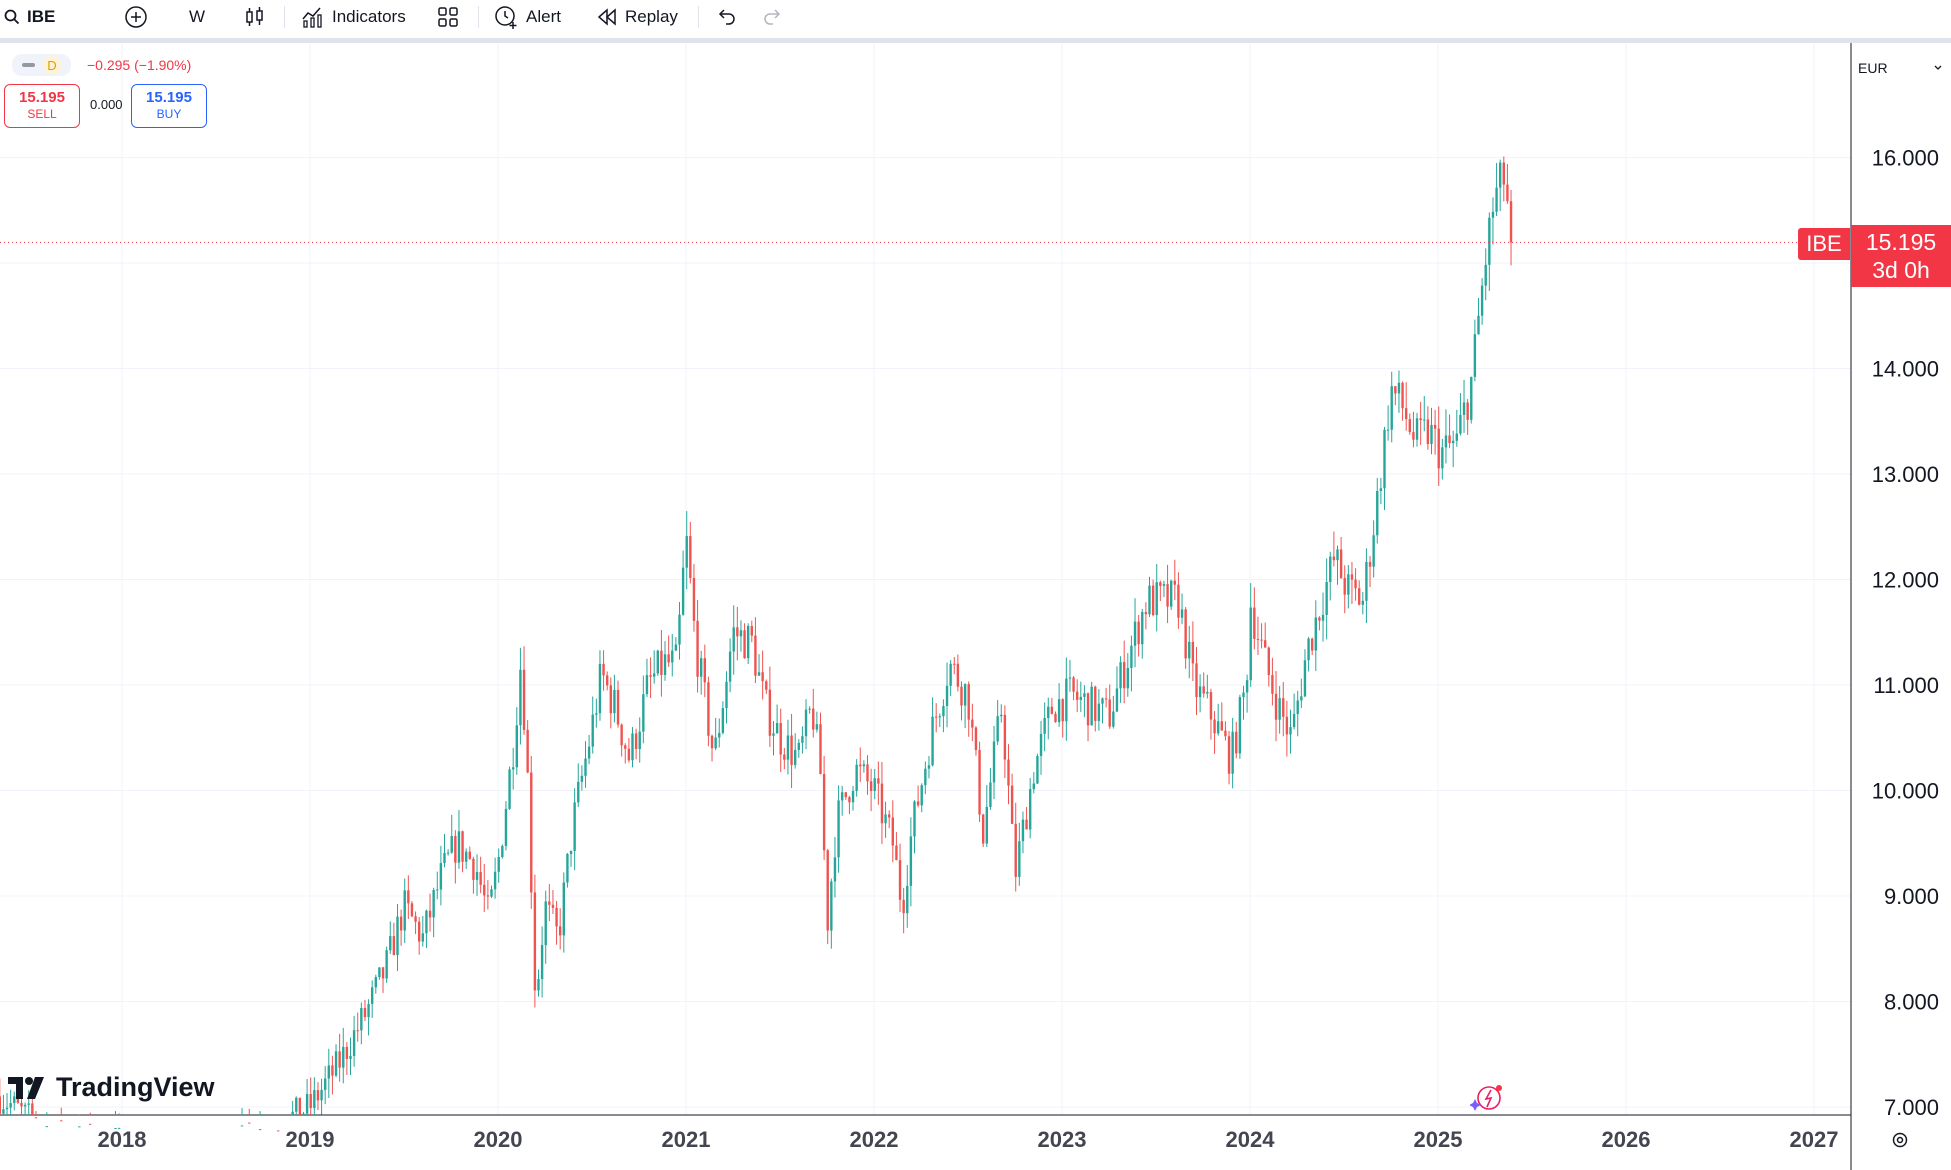 The image size is (1951, 1170). Describe the element at coordinates (1905, 369) in the screenshot. I see `y-tick-label: 14.000` at that location.